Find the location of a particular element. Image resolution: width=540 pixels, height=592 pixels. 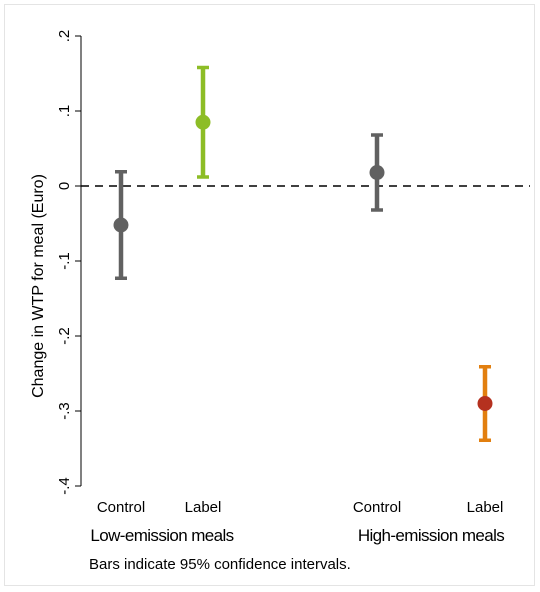

y-axis-ticks: .2 .1 0 -.1 -.2 -.3 -.4 is located at coordinates (68, 262).